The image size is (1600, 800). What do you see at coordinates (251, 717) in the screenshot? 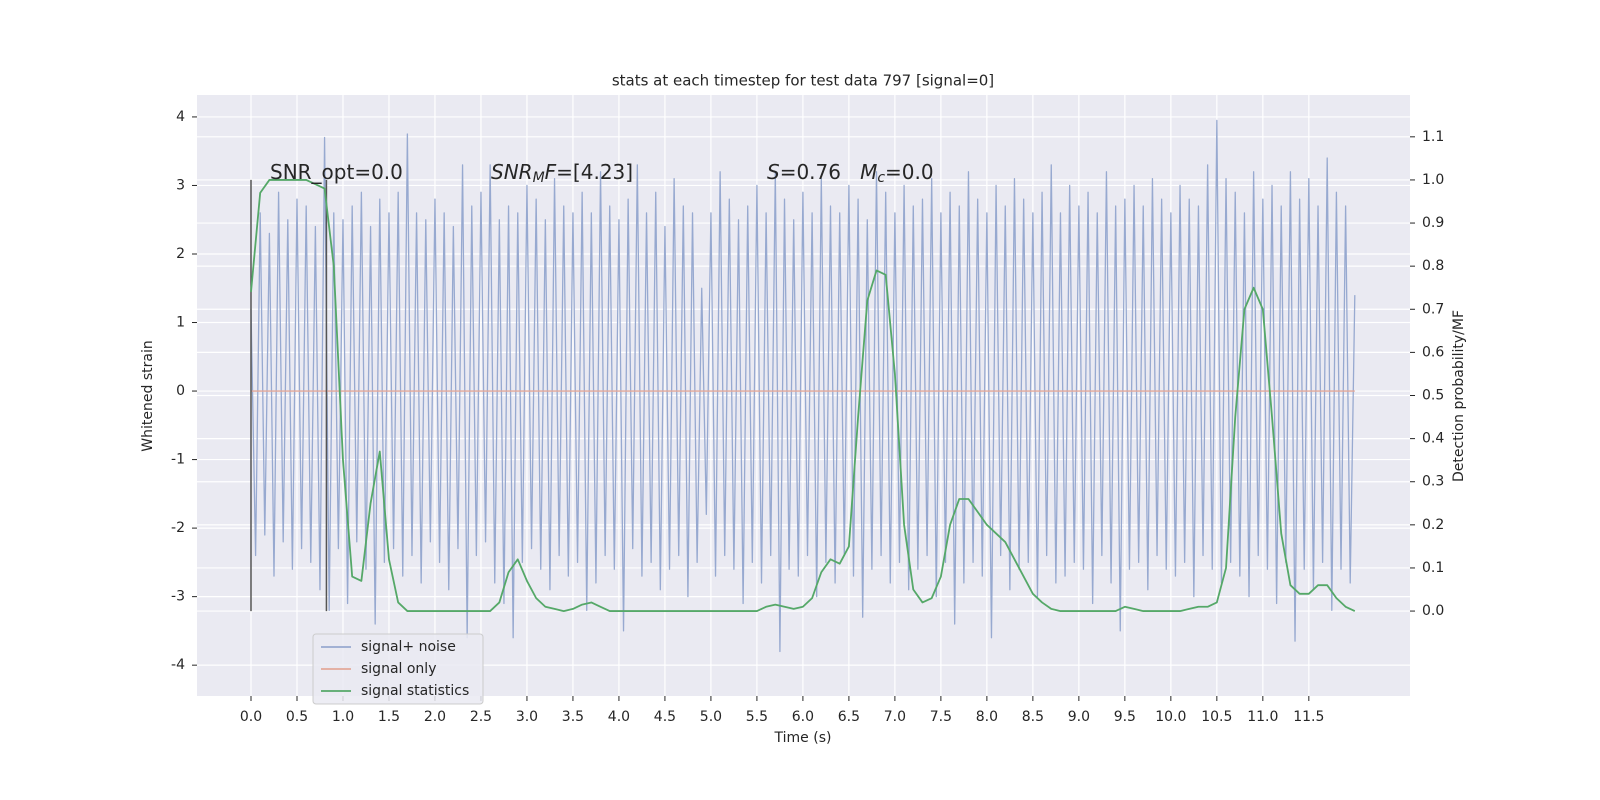
I see `x-tick-label: 0.0` at bounding box center [251, 717].